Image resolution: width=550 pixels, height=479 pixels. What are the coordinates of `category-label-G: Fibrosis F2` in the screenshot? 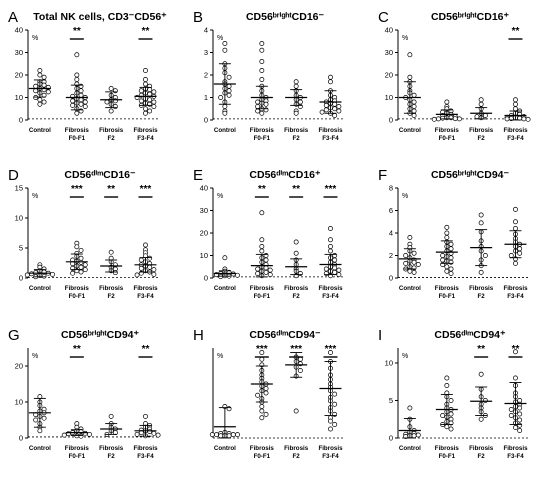 It's located at (111, 452).